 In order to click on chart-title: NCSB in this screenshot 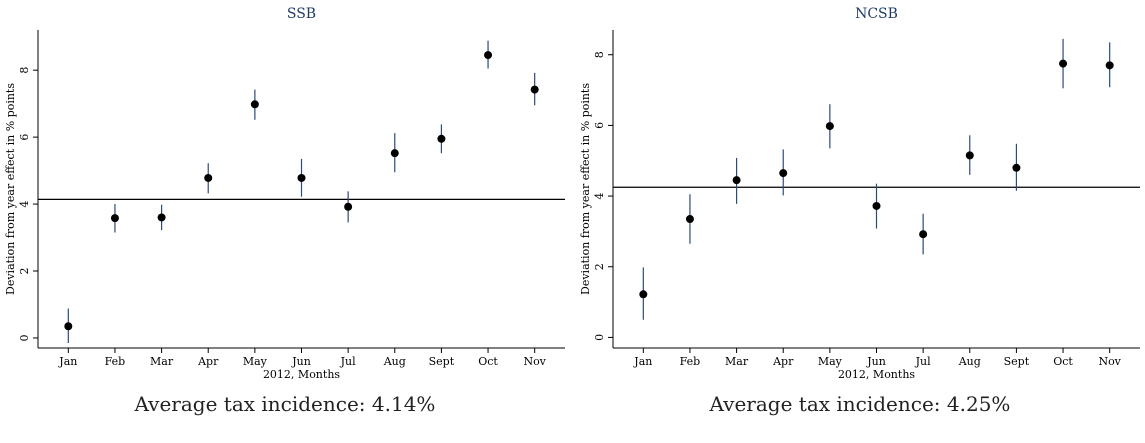, I will do `click(876, 14)`.